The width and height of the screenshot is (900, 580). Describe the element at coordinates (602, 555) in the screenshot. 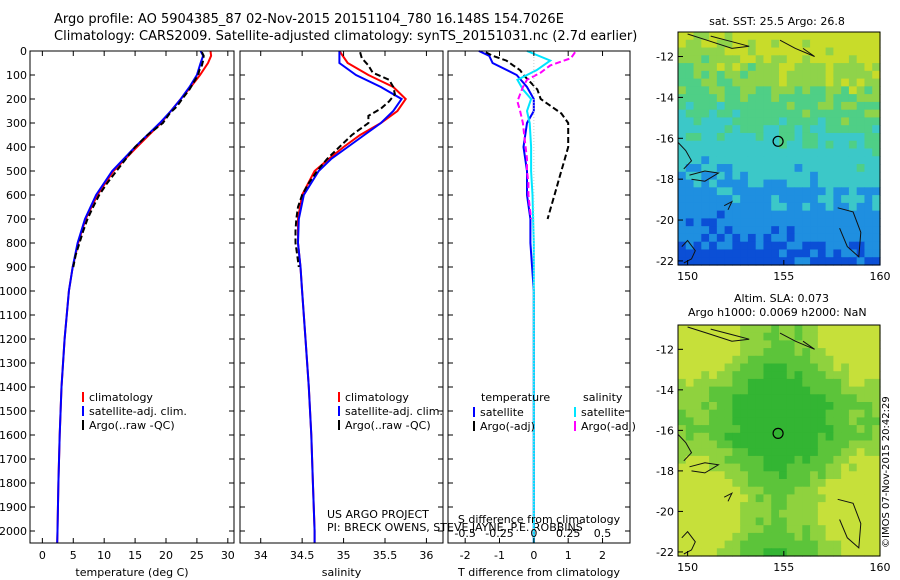

I see `x-tick-label-difference: 2` at that location.